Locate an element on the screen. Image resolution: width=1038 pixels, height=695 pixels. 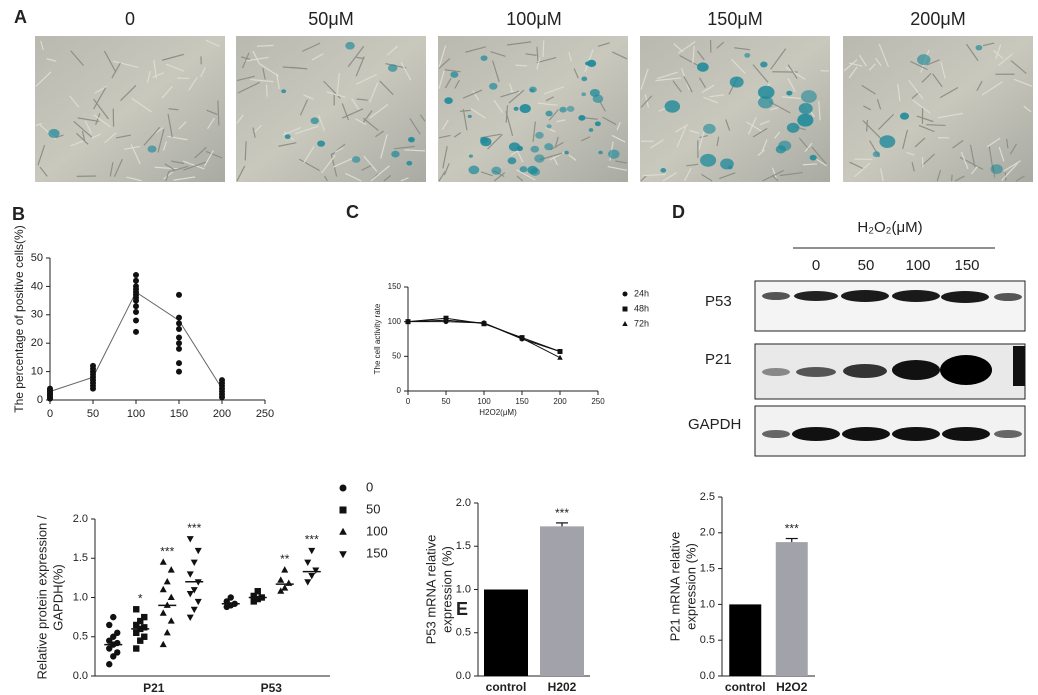
x-tick-label: P53 is located at coordinates (272, 688).